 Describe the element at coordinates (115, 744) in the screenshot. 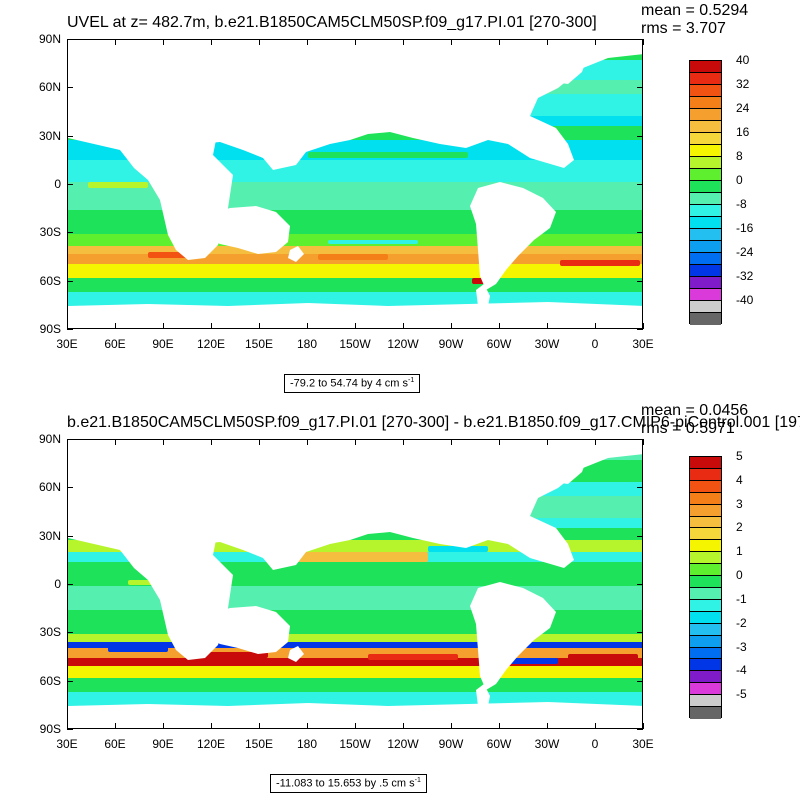

I see `lon-tick-label: 60E` at that location.